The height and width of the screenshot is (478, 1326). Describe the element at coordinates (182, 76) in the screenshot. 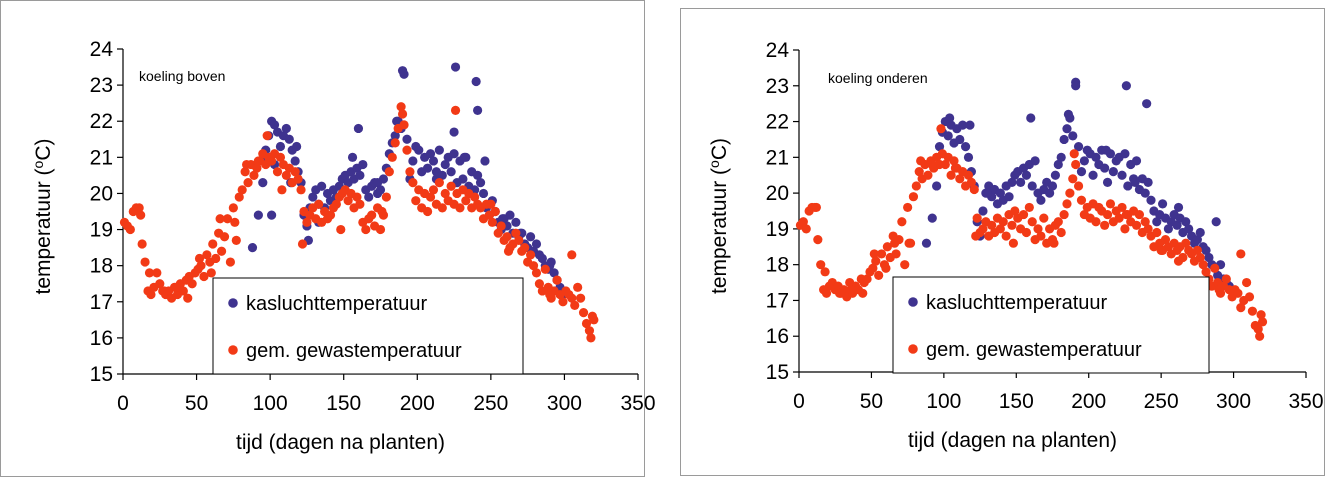

I see `chart-annotation: koeling boven` at that location.